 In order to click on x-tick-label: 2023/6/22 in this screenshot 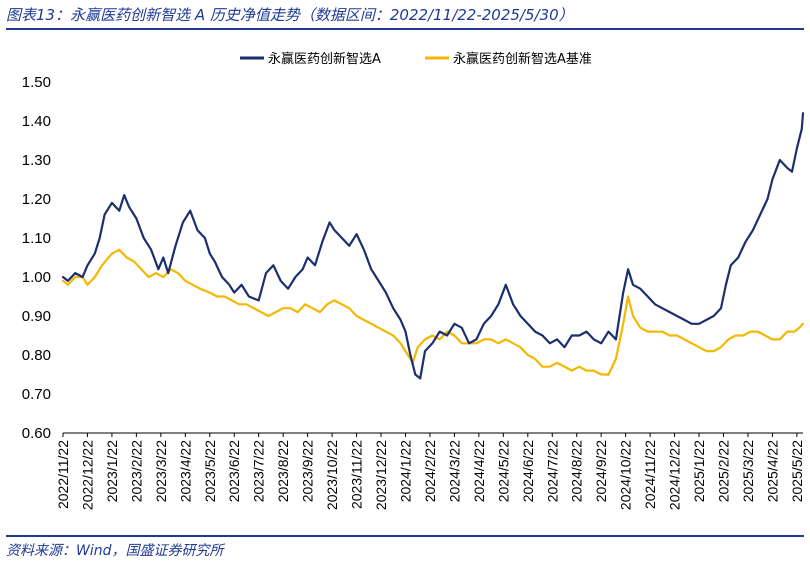, I will do `click(234, 471)`.